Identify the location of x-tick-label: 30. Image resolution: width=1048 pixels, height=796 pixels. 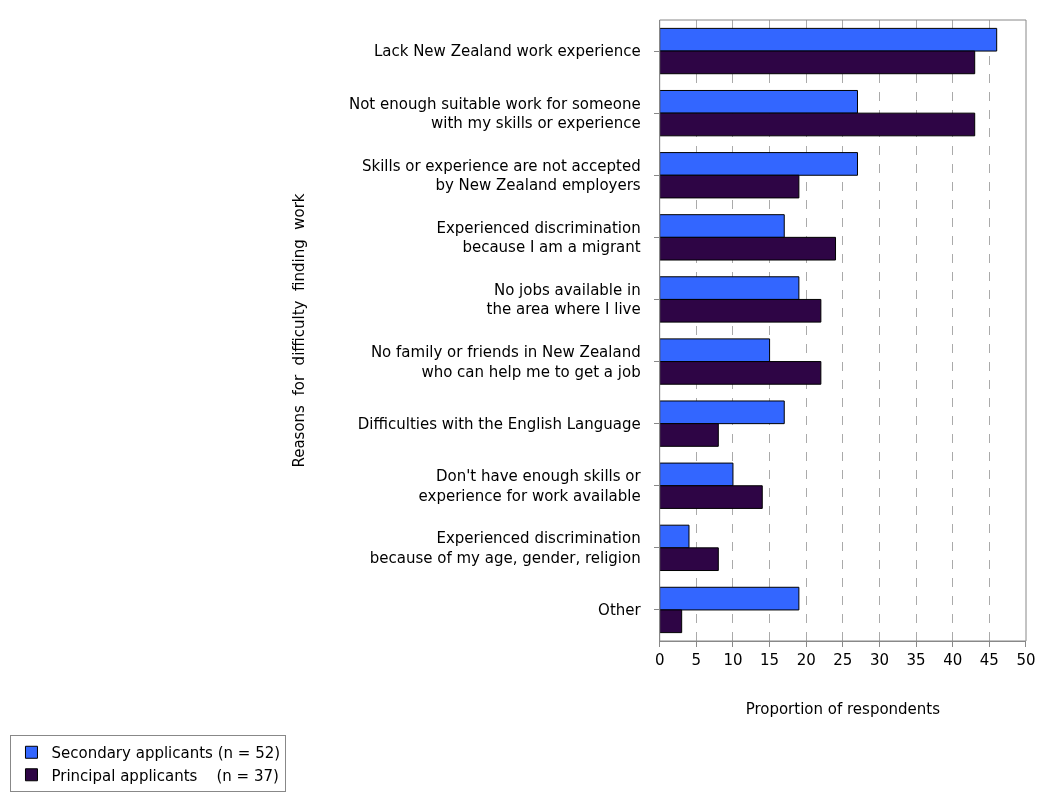
(879, 660).